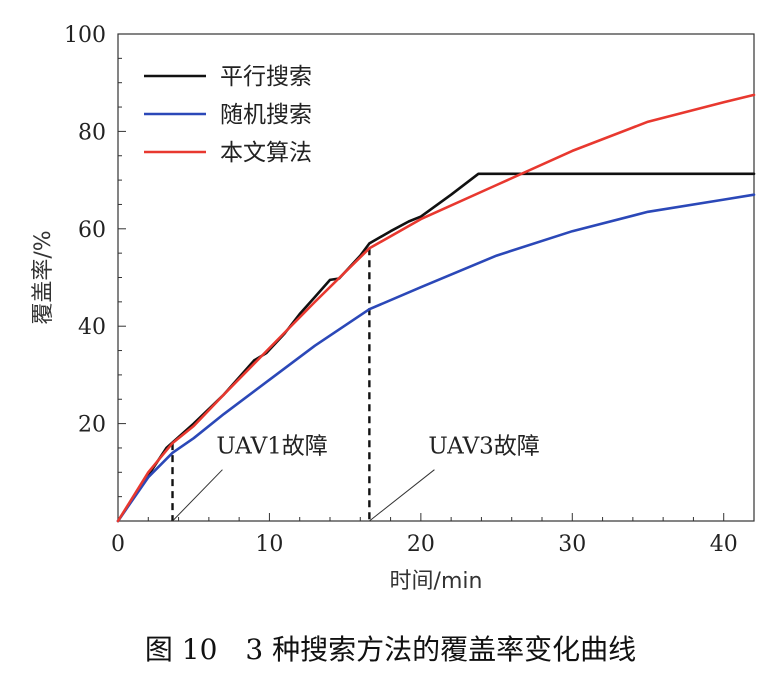 The width and height of the screenshot is (781, 691). What do you see at coordinates (92, 425) in the screenshot?
I see `y-tick-label: 20` at bounding box center [92, 425].